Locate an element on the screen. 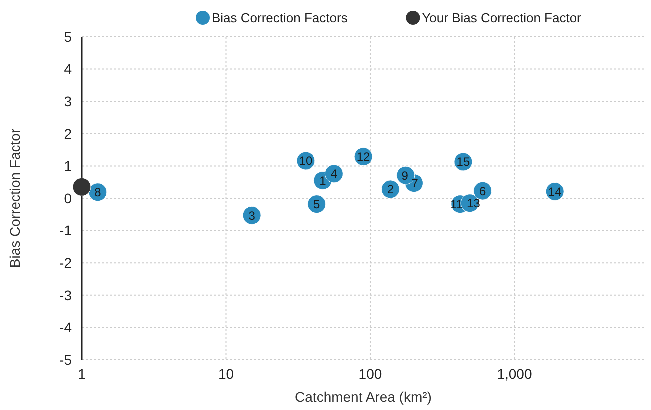 The height and width of the screenshot is (410, 651). y-tick-label: 2 is located at coordinates (68, 134).